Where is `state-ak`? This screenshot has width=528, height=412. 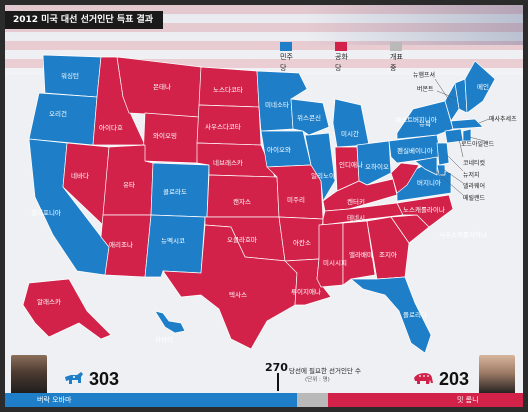 state-ak is located at coordinates (67, 309).